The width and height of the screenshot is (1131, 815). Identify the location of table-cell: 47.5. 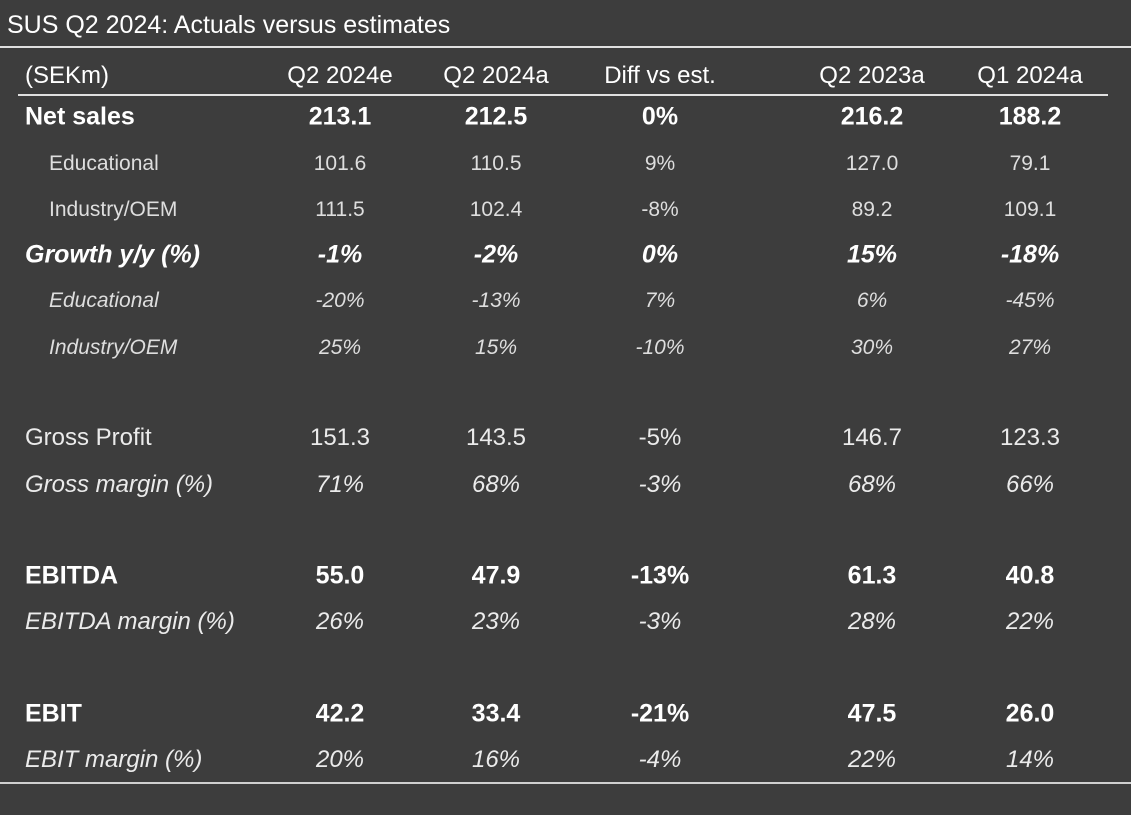
(872, 713).